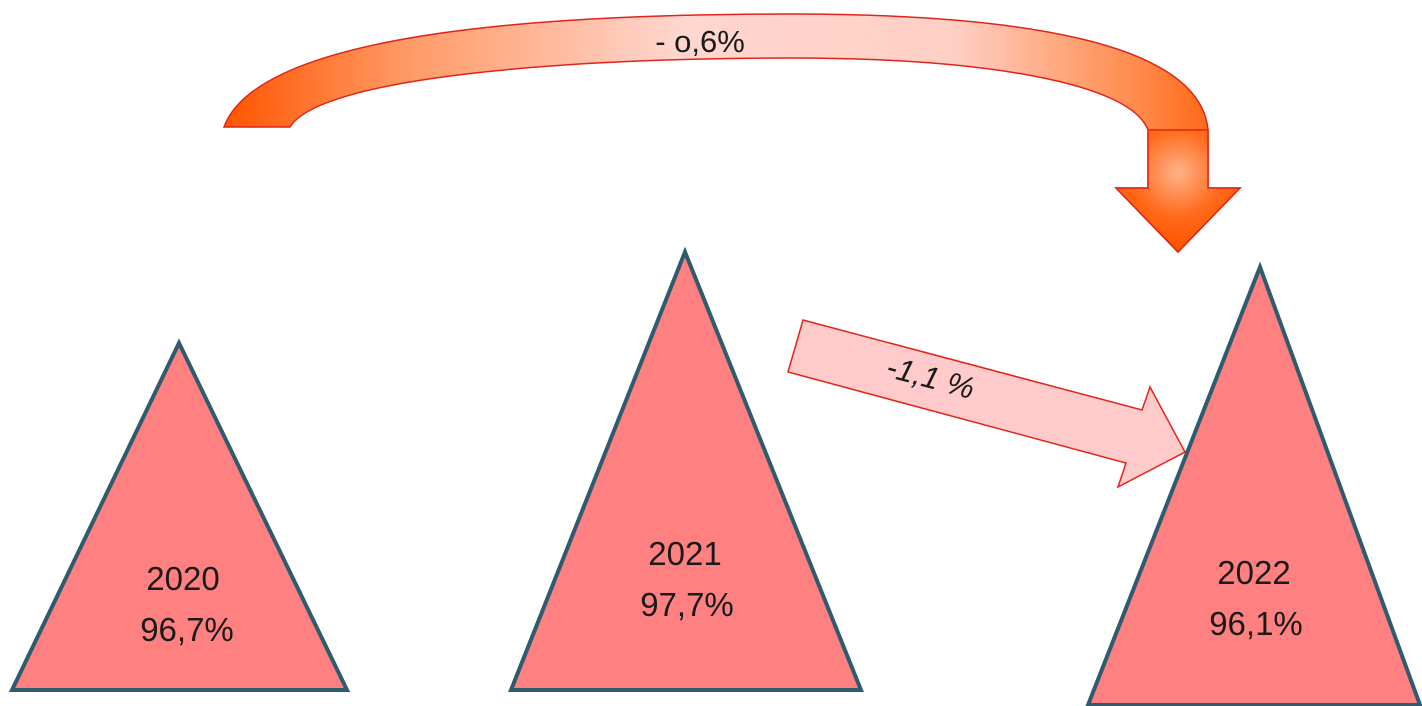  I want to click on straight-arrow-body, so click(987, 404).